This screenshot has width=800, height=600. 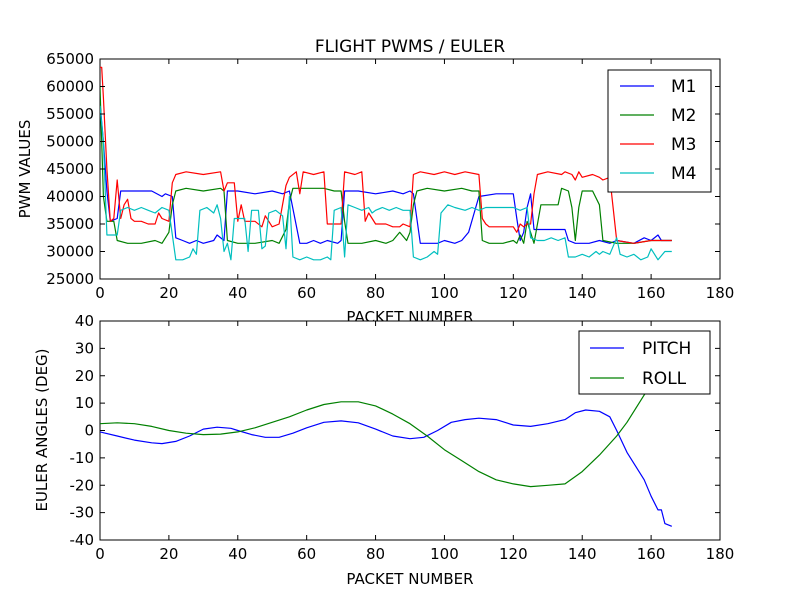 What do you see at coordinates (82, 458) in the screenshot?
I see `y-tick-label: -10` at bounding box center [82, 458].